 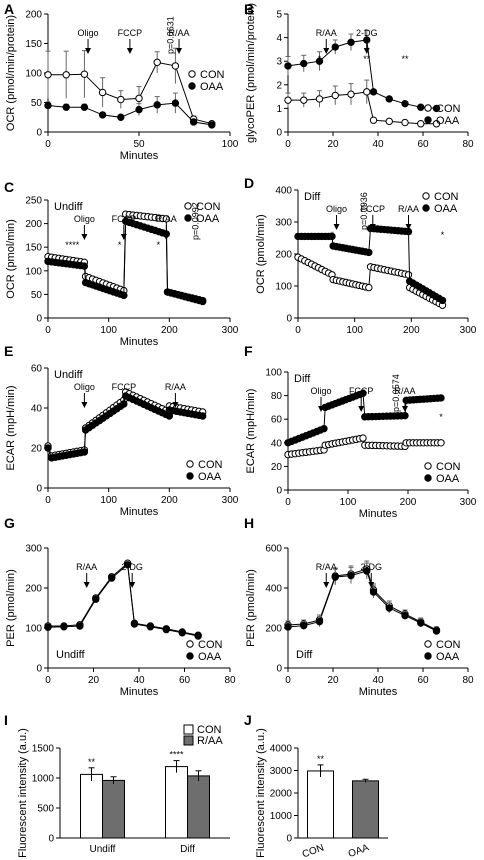 What do you see at coordinates (378, 514) in the screenshot?
I see `x-axis-label: Minutes` at bounding box center [378, 514].